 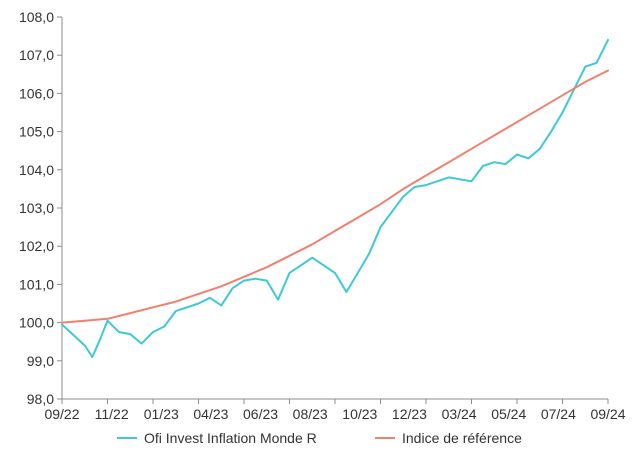 What do you see at coordinates (161, 414) in the screenshot?
I see `x-tick-label: 01/23` at bounding box center [161, 414].